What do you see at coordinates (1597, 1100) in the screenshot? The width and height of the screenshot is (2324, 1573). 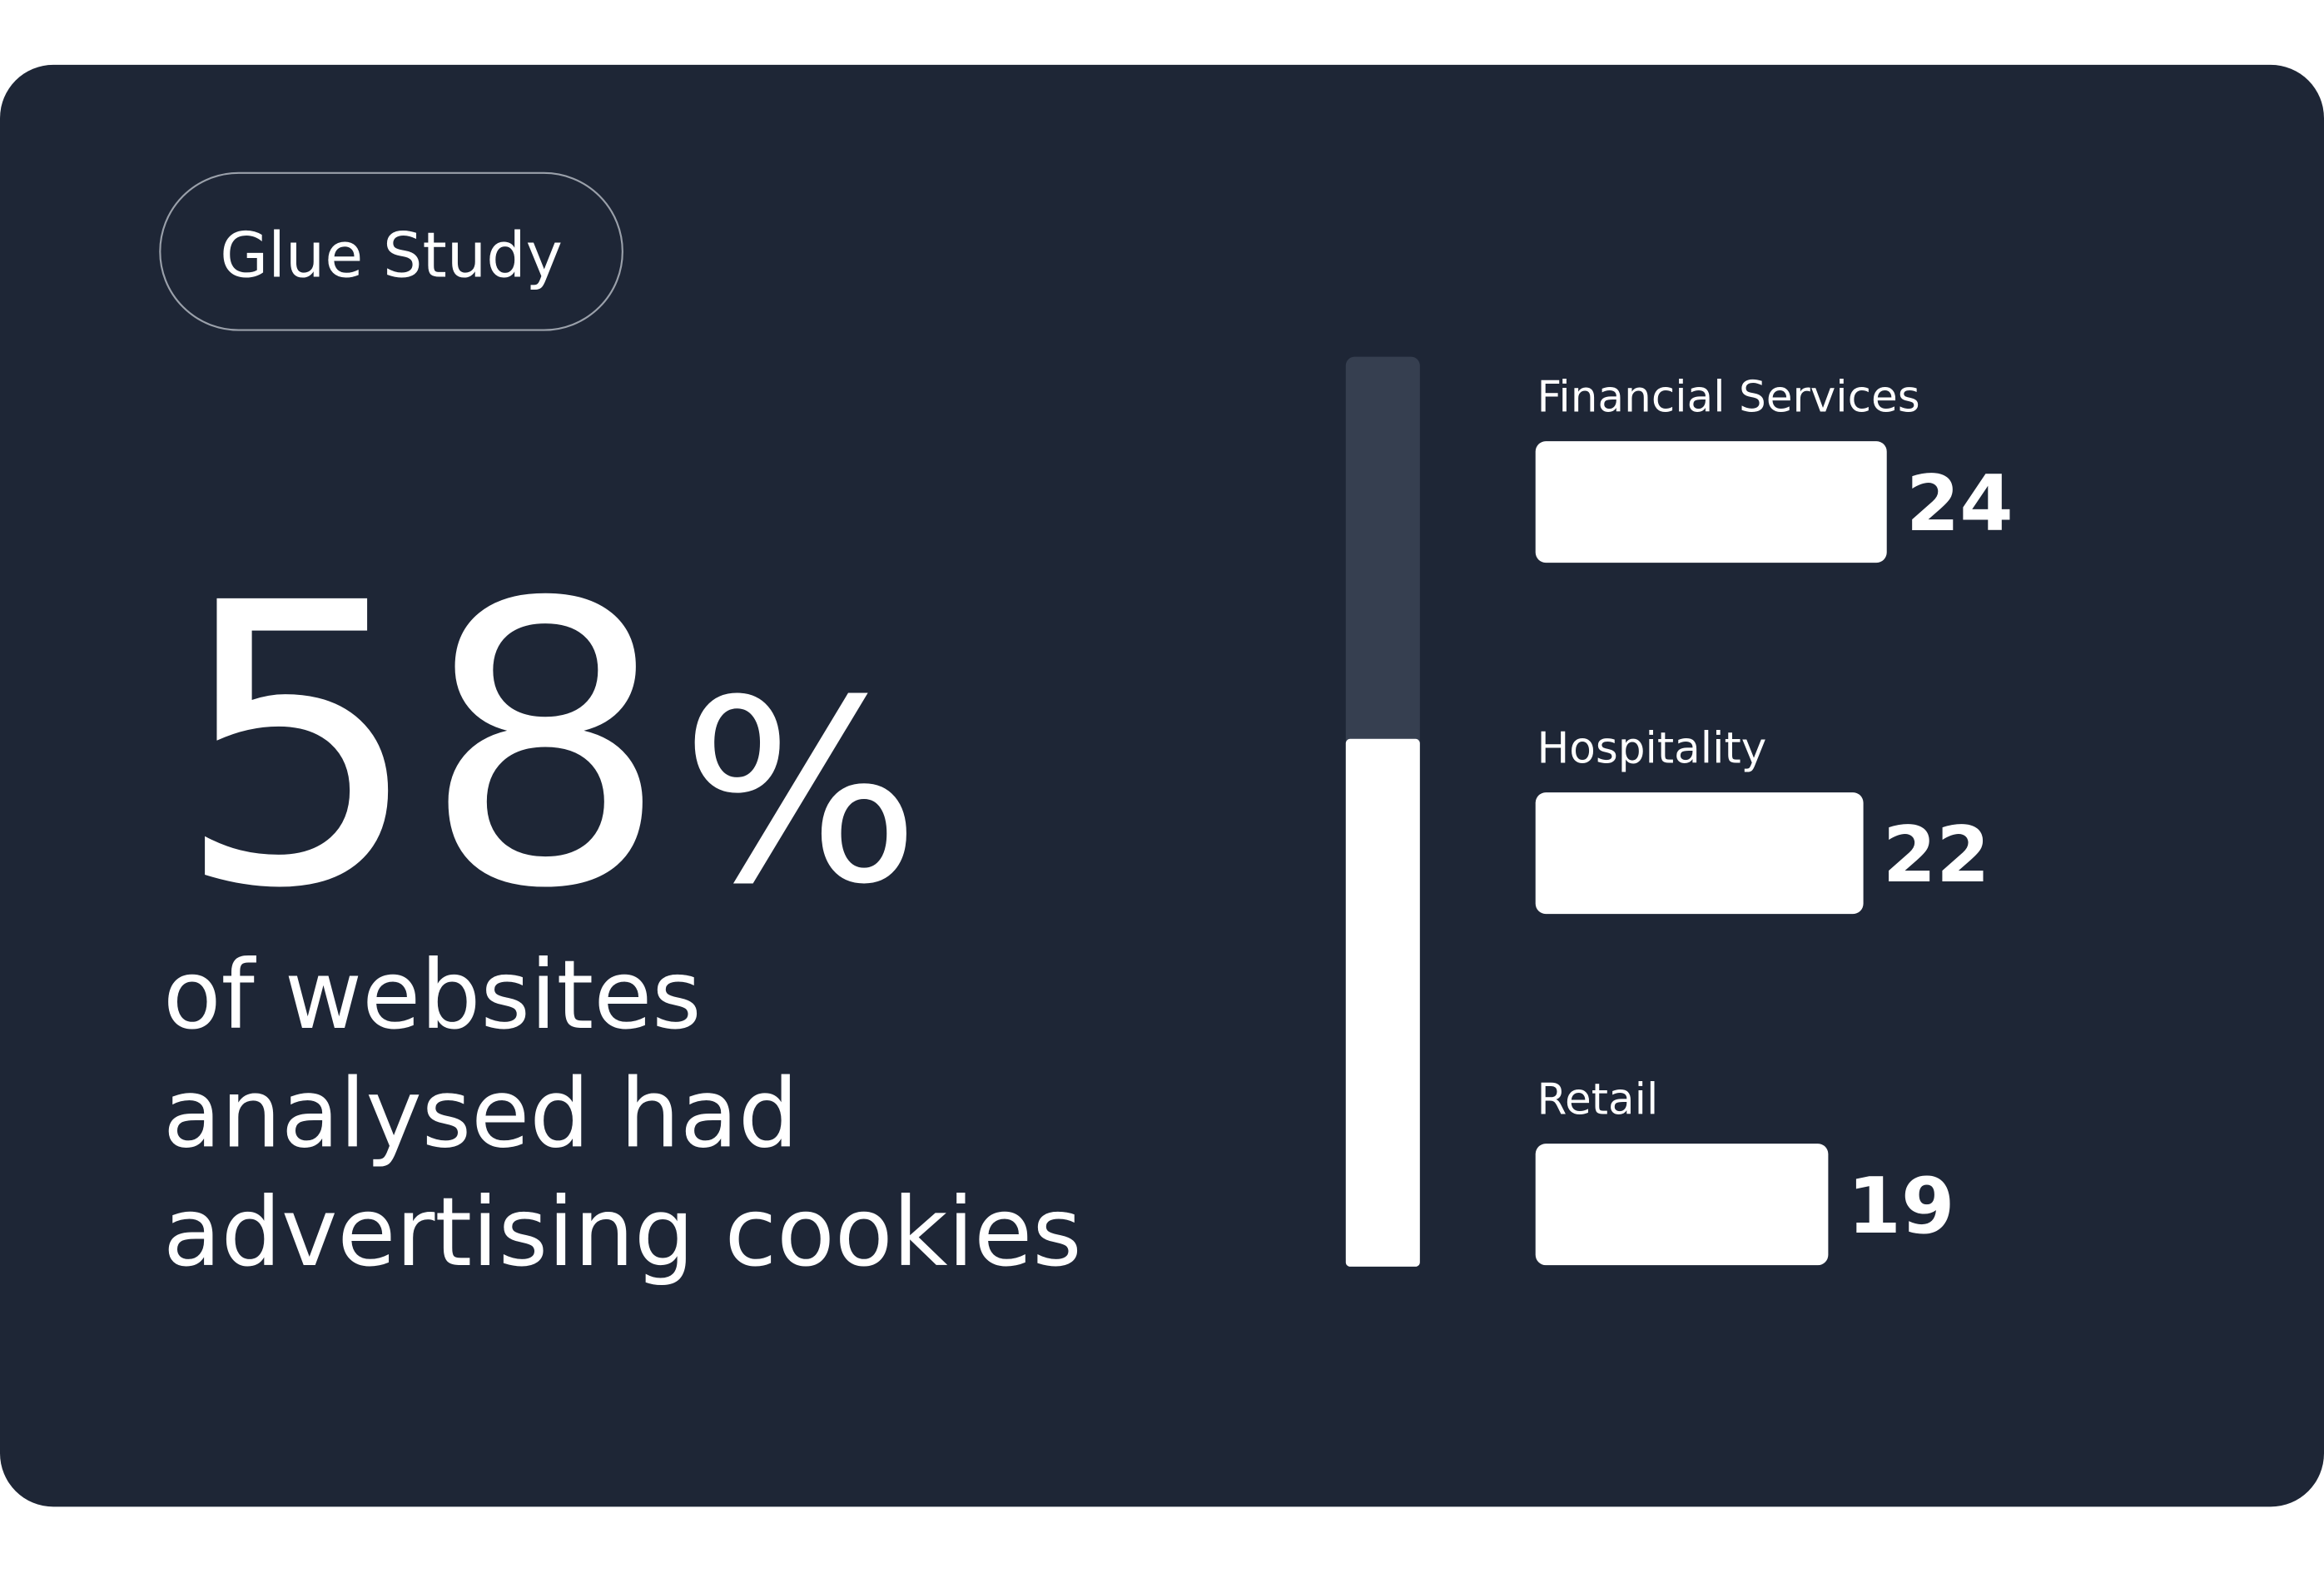 I see `category-label: Retail` at bounding box center [1597, 1100].